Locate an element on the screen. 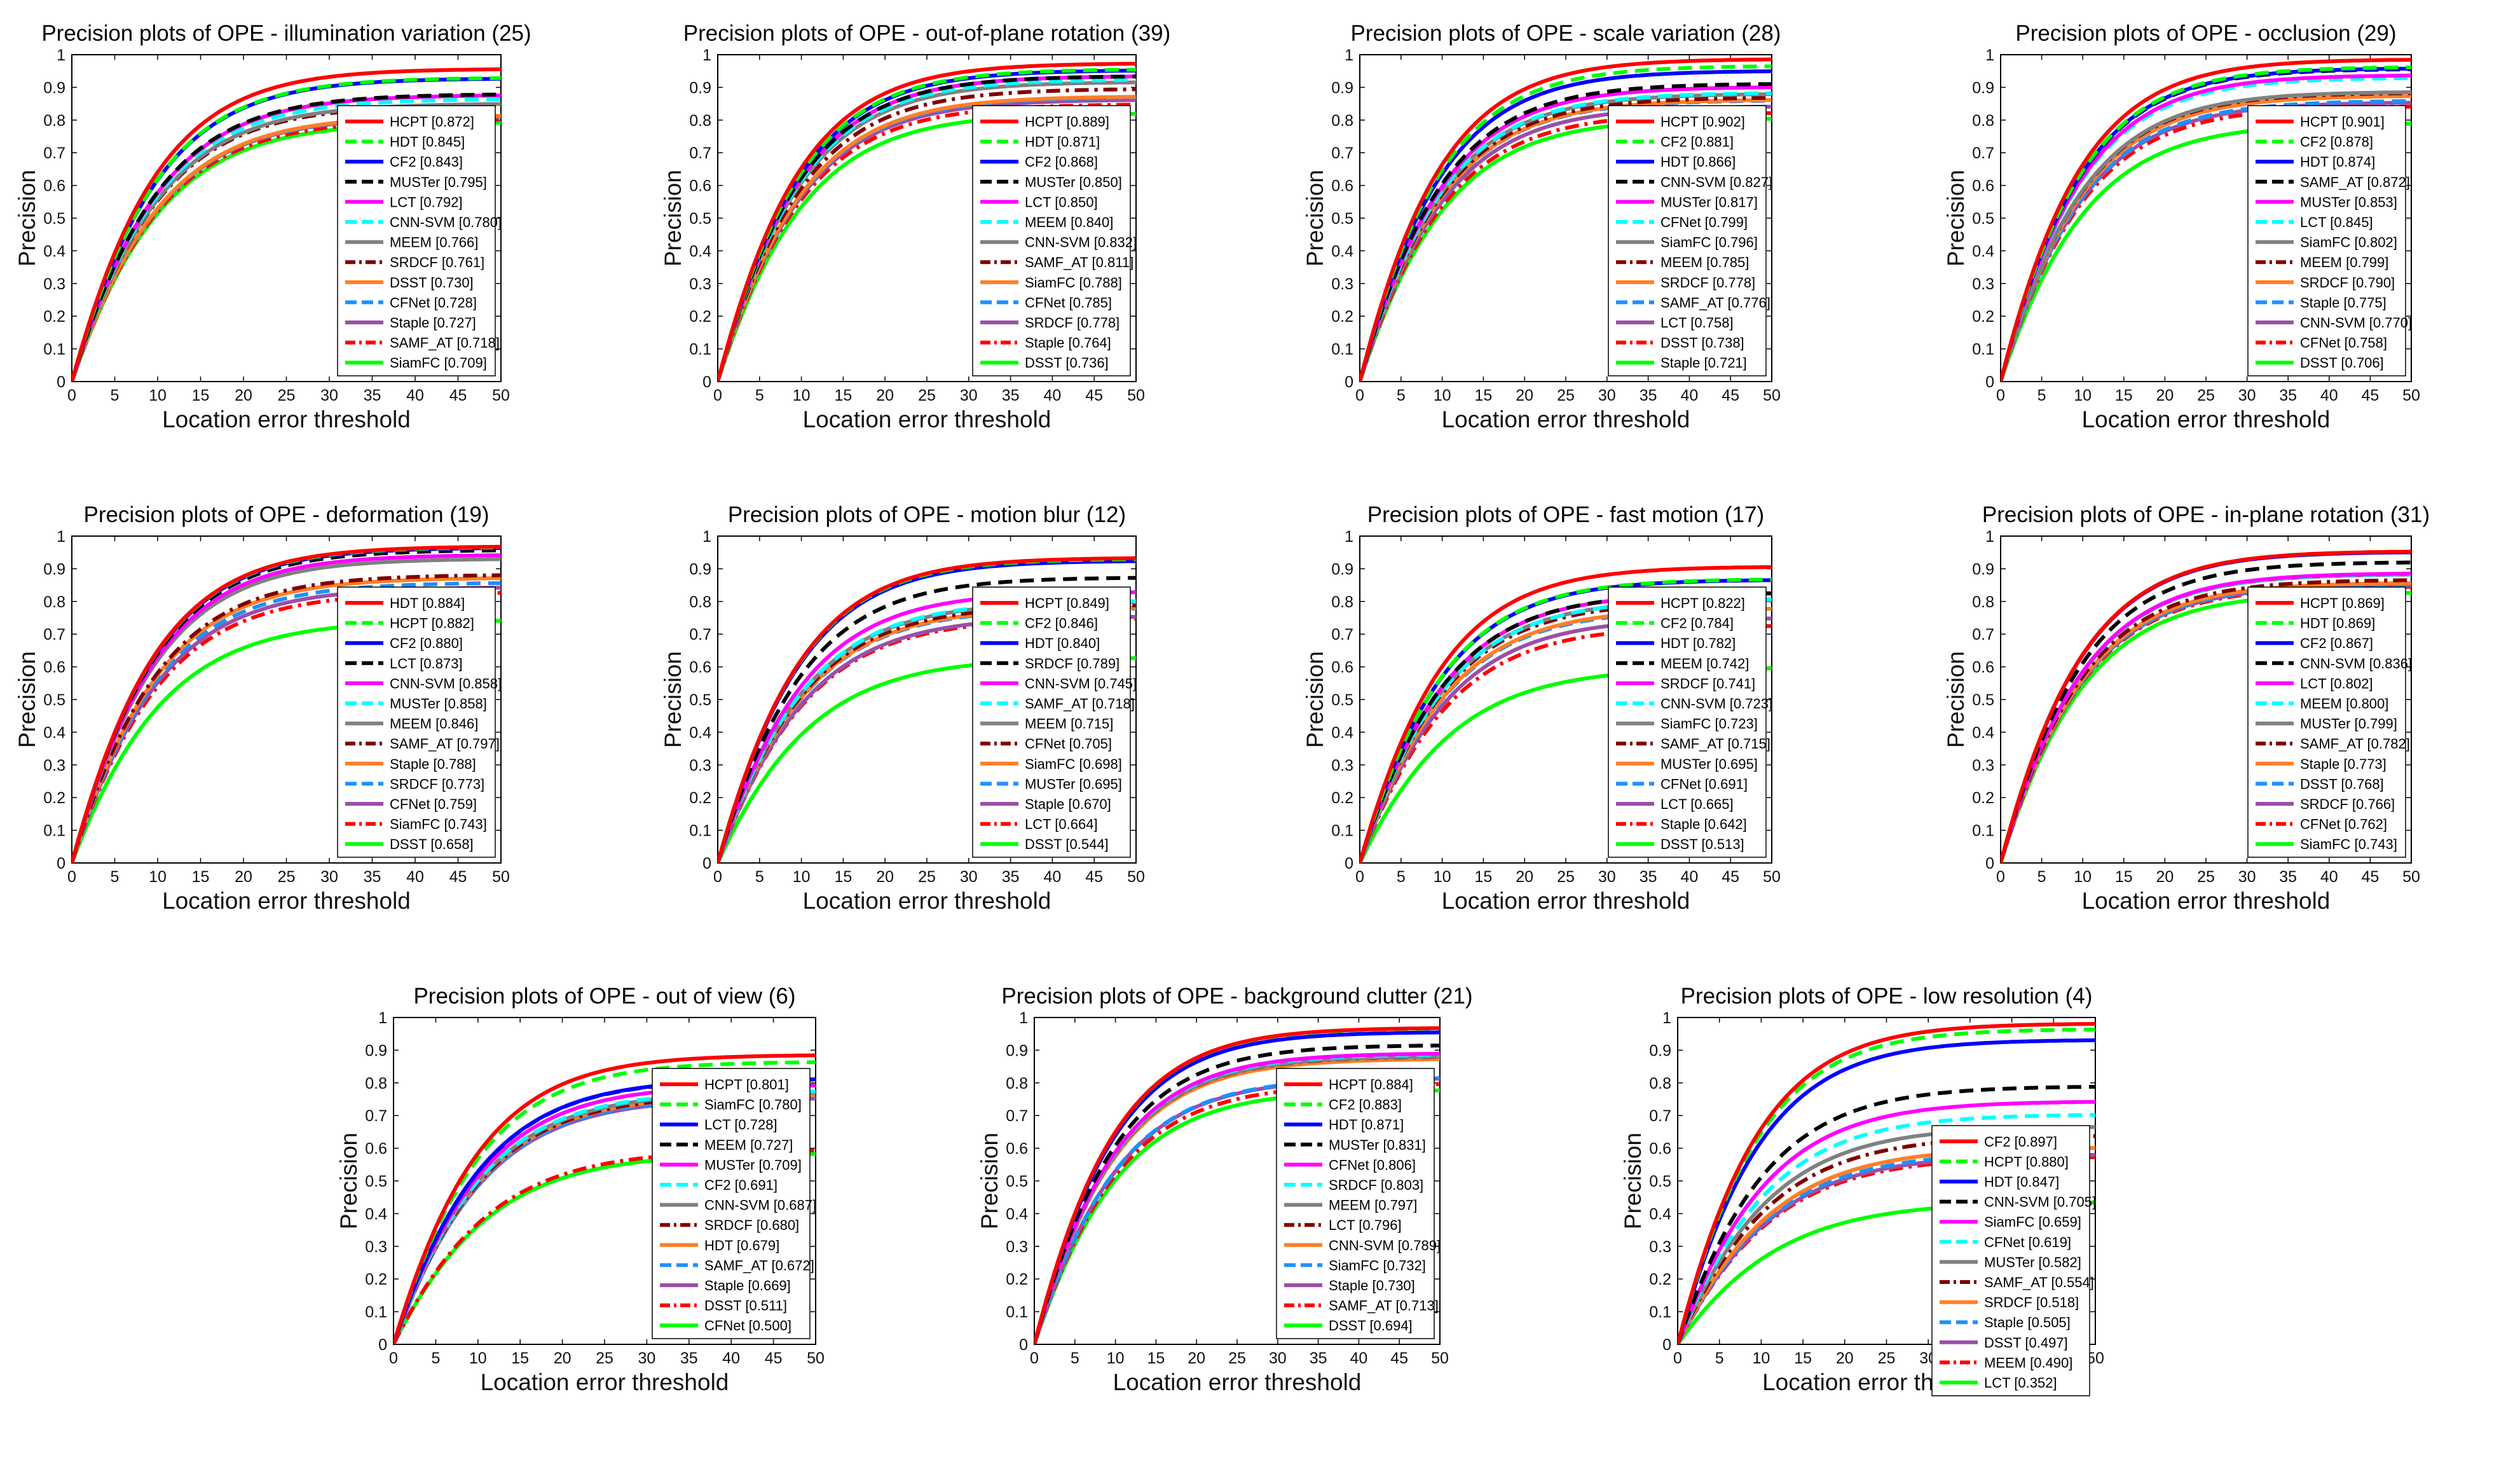  legend-entry-samf-at: SAMF_AT [0.713] is located at coordinates (1384, 1306).